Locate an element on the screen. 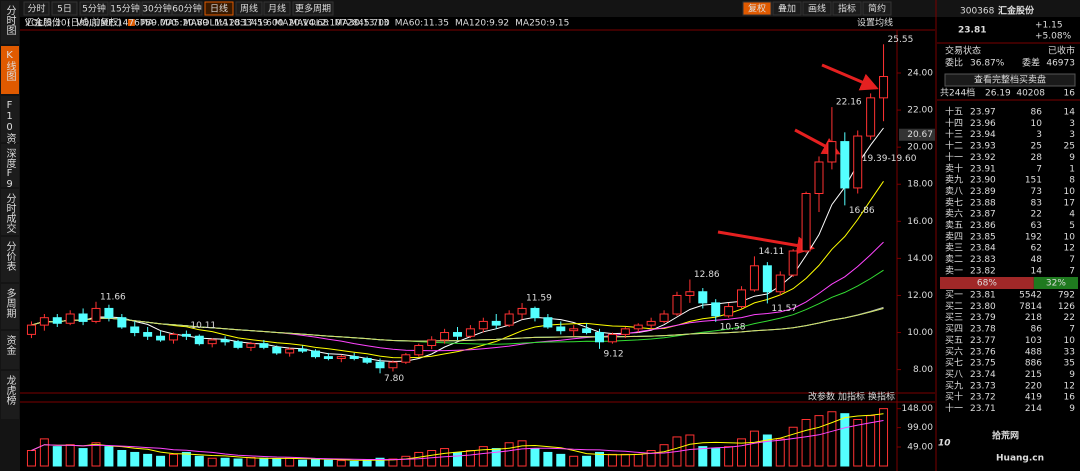 Image resolution: width=1080 pixels, height=471 pixels. vol-button: 加指标 is located at coordinates (851, 397).